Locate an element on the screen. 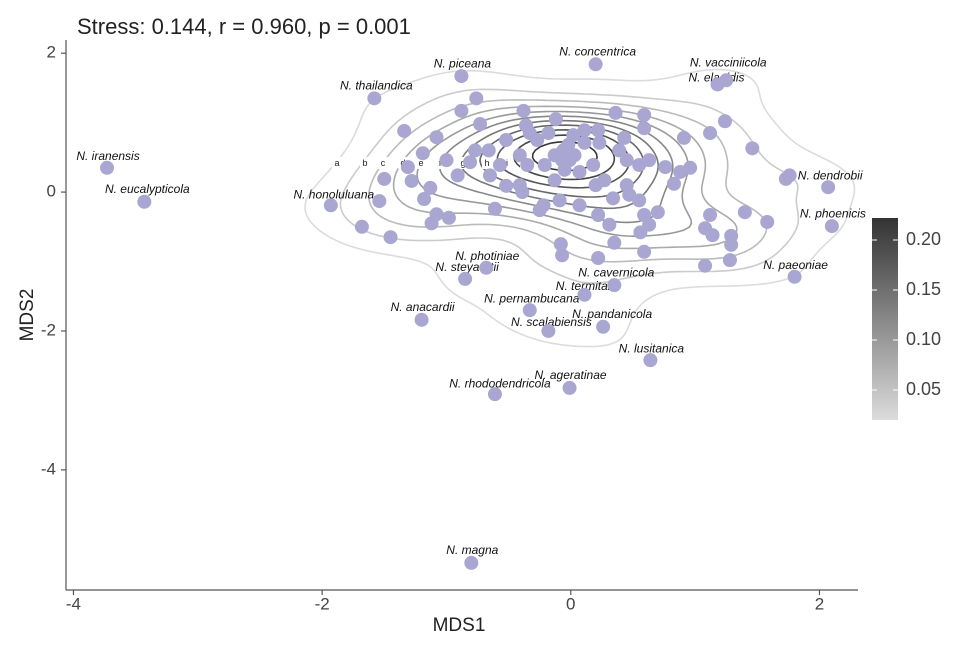 This screenshot has width=969, height=646. point-label: N. termitarii is located at coordinates (587, 286).